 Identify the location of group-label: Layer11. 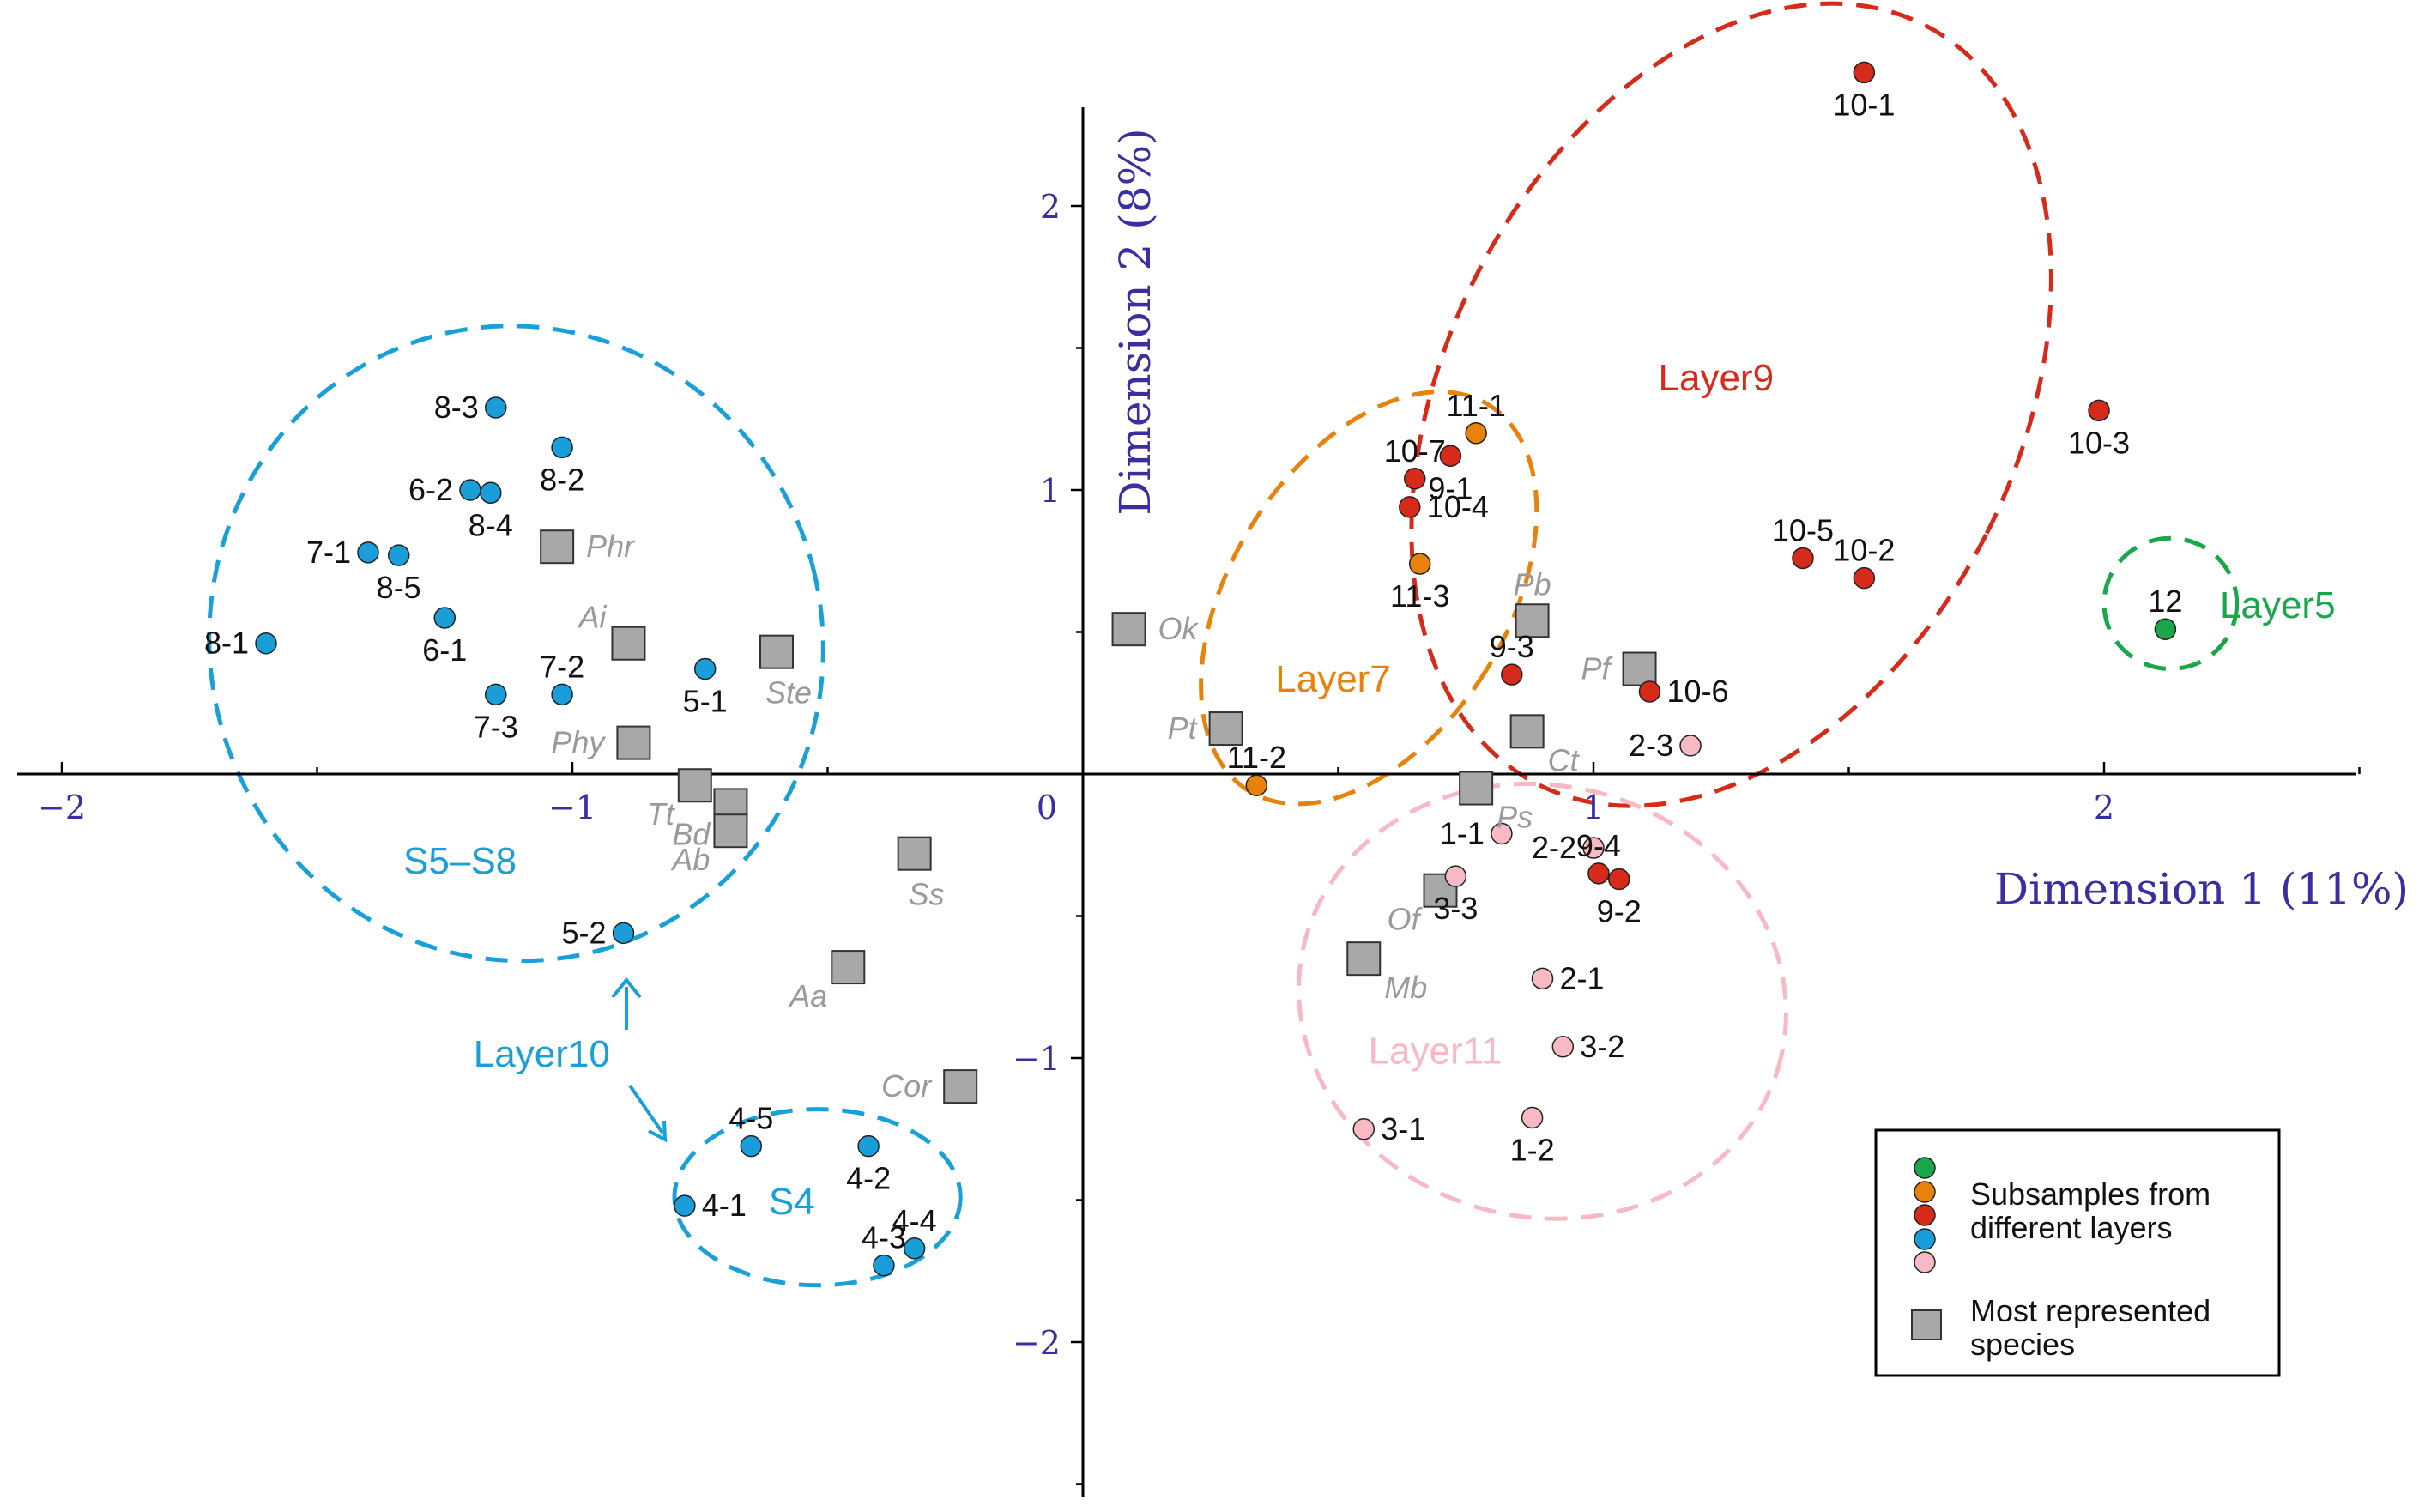
(1436, 1052).